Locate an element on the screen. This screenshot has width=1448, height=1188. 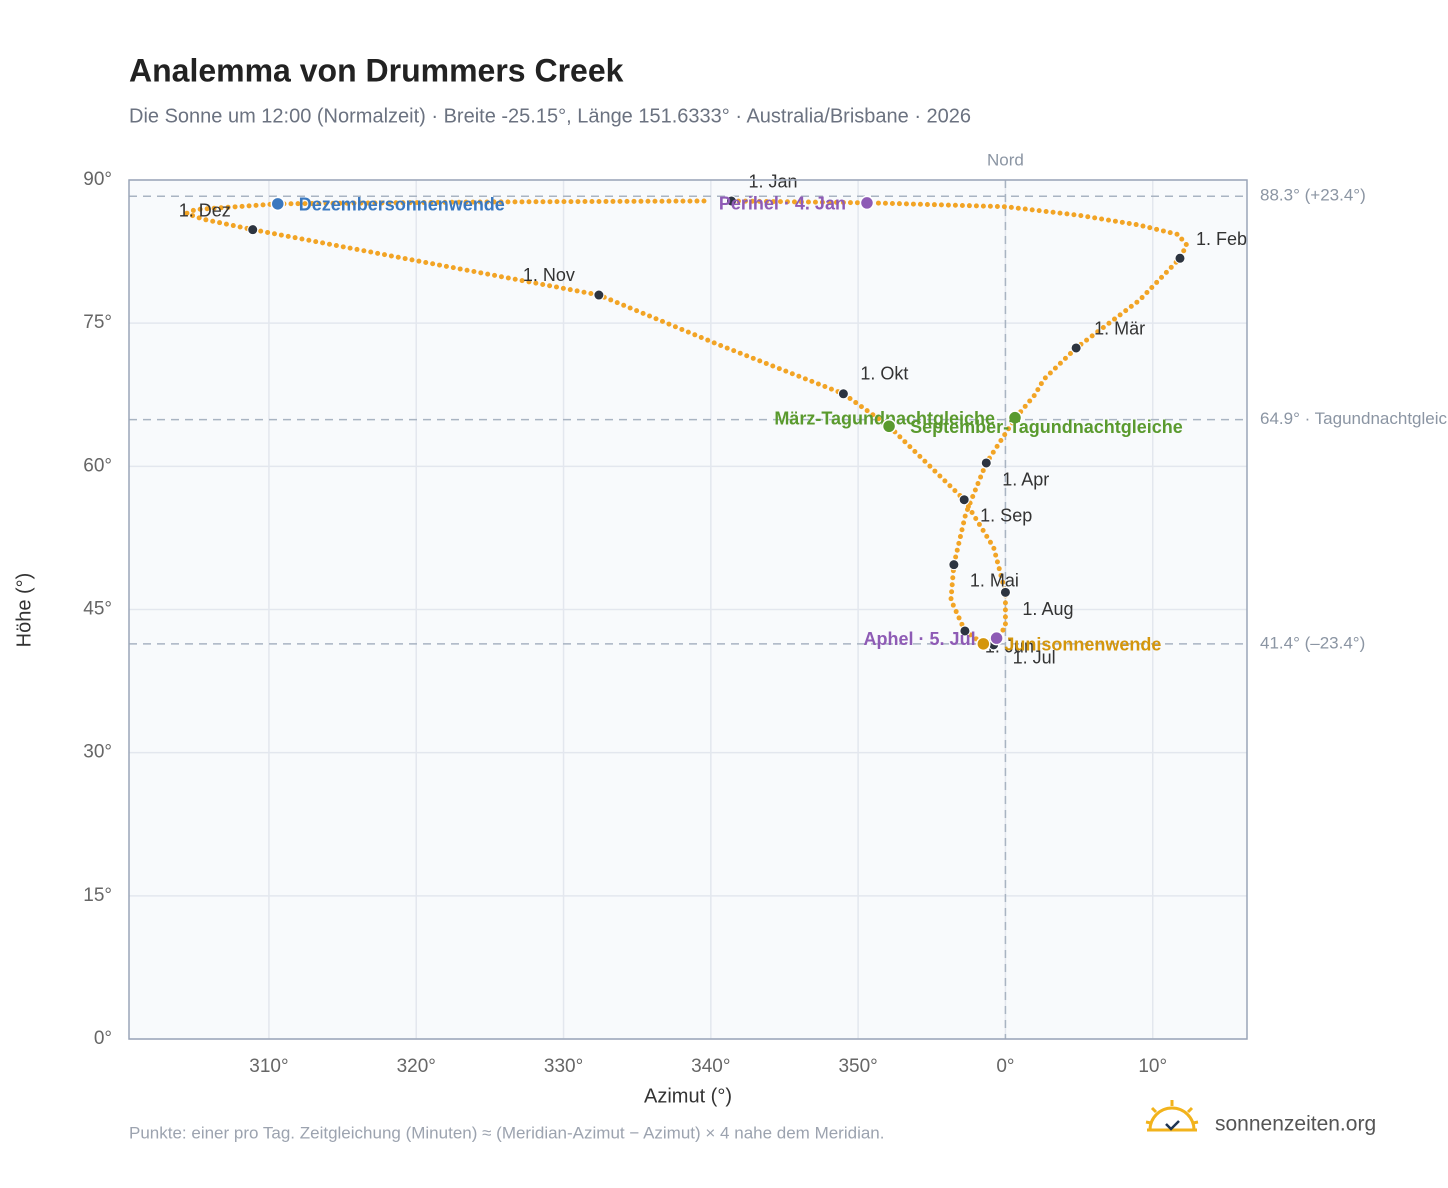
month-label: 1. Aug is located at coordinates (1047, 609).